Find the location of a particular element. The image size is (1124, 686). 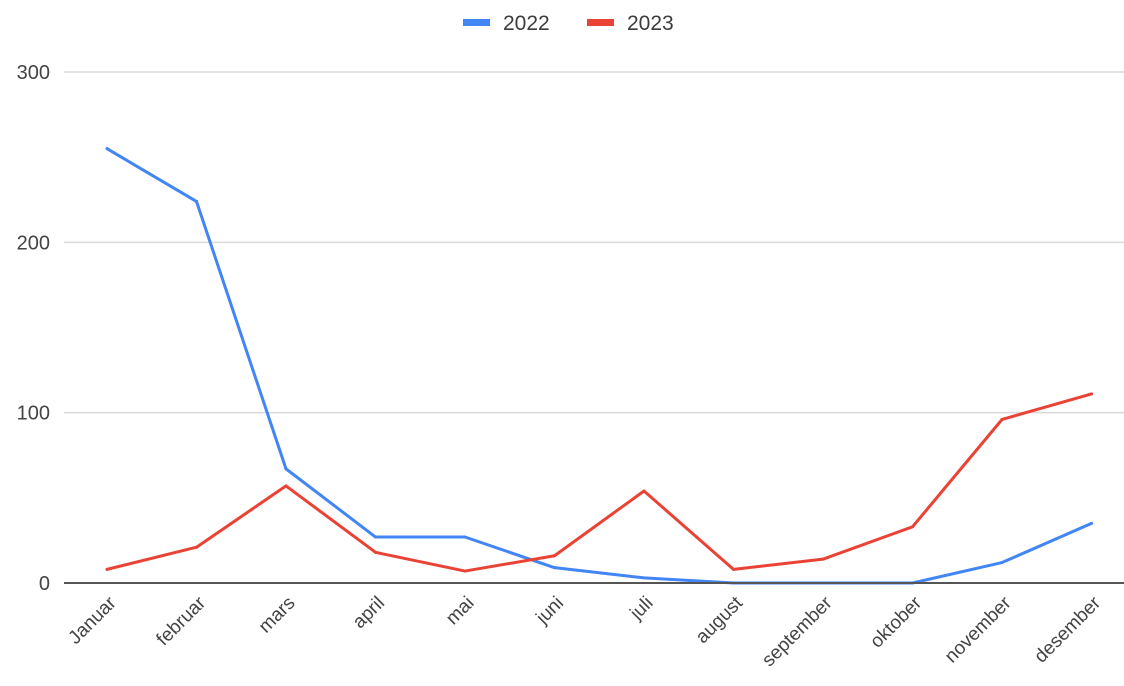

data-point-2023-november is located at coordinates (1002, 419).